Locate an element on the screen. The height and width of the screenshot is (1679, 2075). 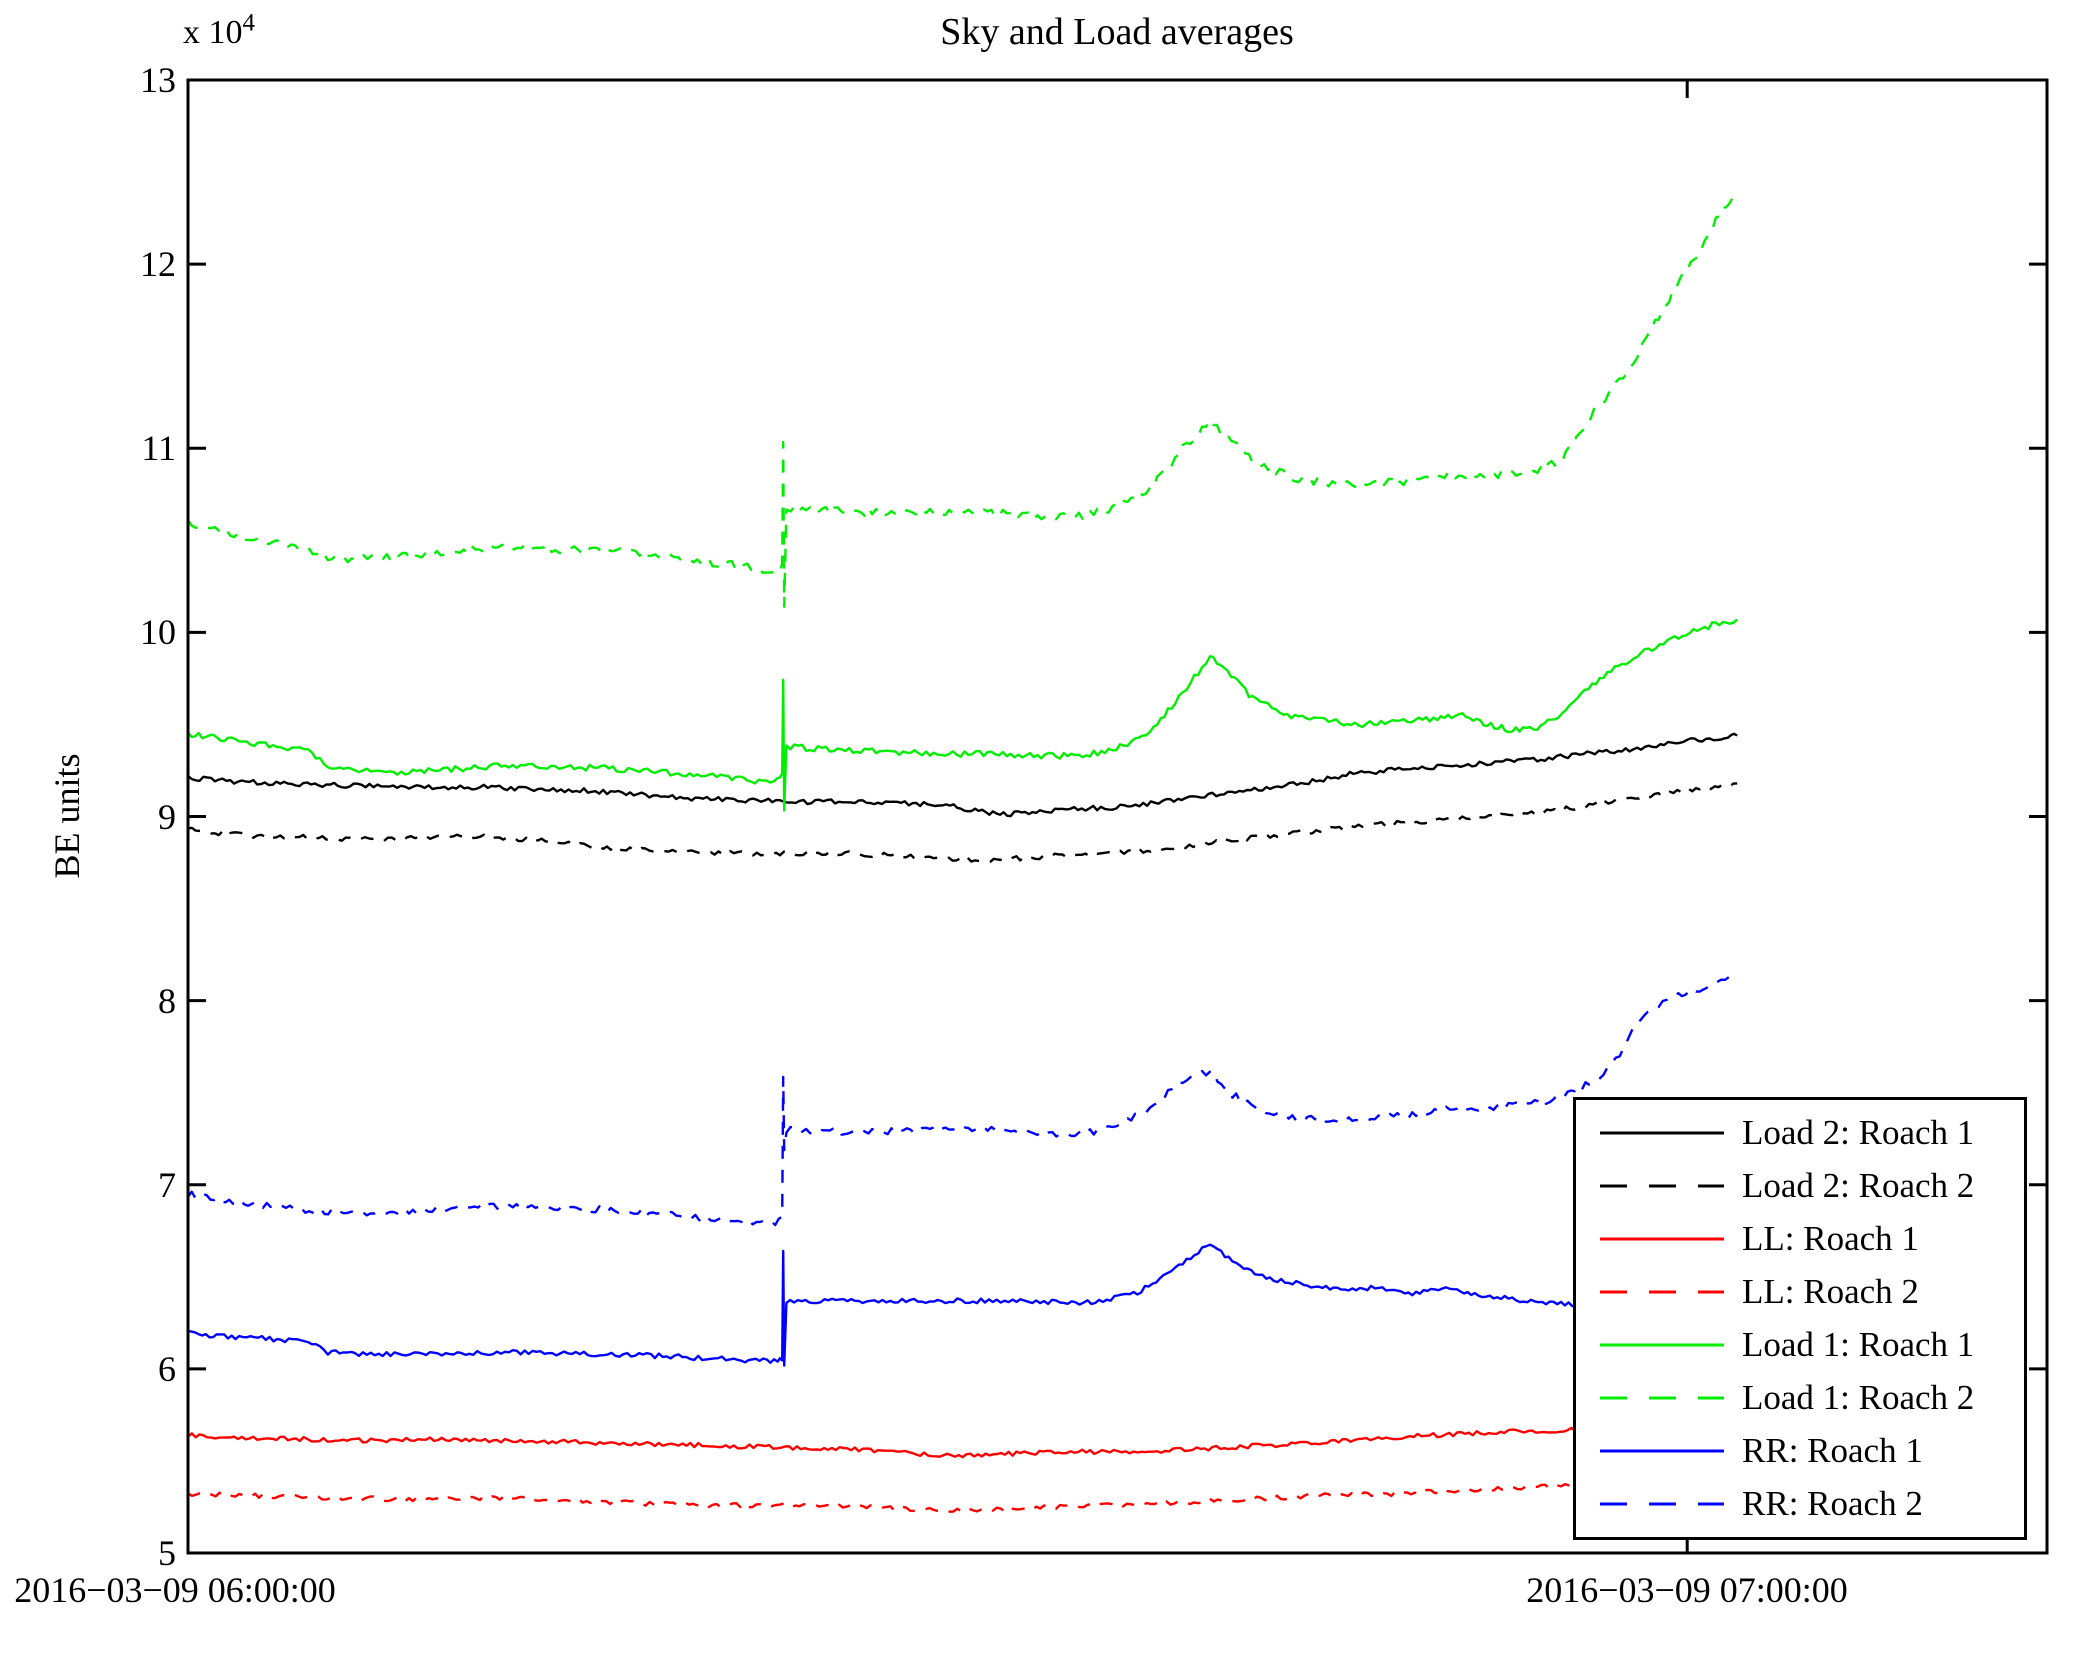
legend-label: RR: Roach 2 is located at coordinates (1832, 1504).